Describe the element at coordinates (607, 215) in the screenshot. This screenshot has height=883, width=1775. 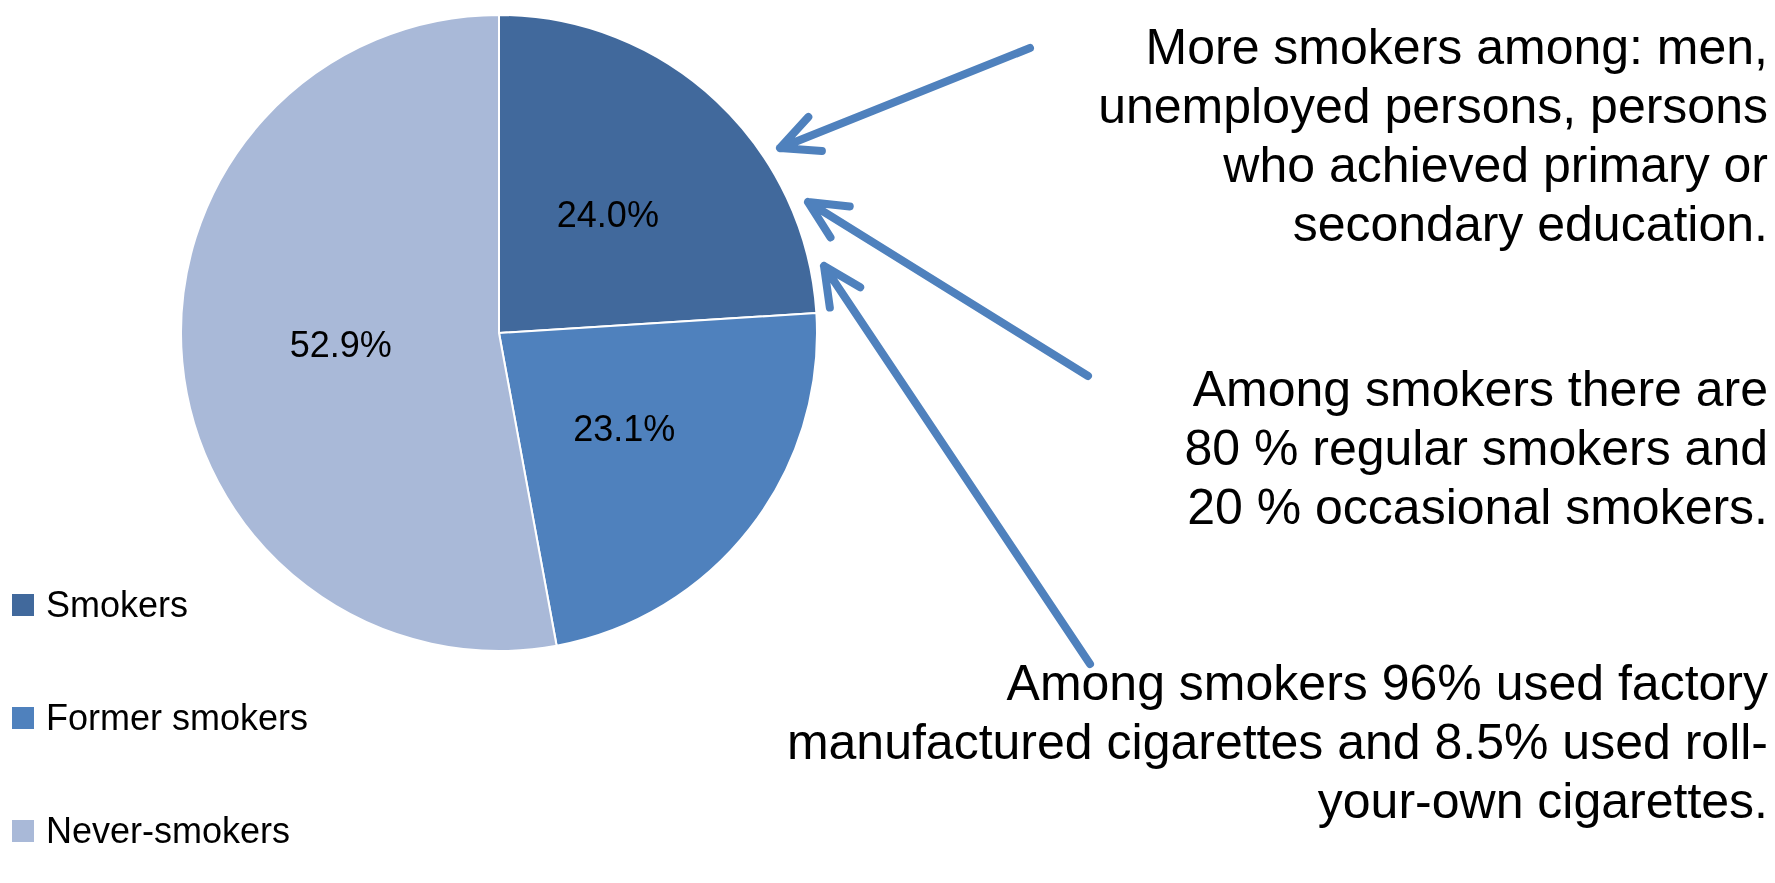
I see `data-label: 24.0%` at that location.